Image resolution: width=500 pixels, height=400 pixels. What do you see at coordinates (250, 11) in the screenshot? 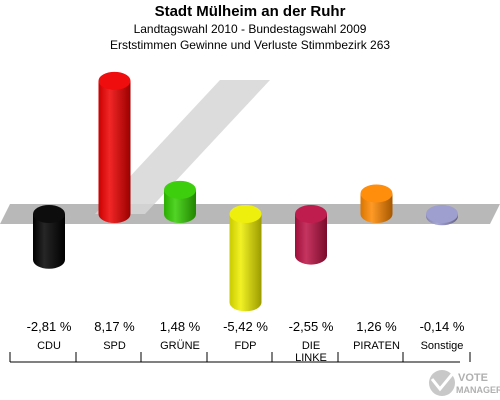
I see `chart-title: Stadt Mülheim an der Ruhr` at bounding box center [250, 11].